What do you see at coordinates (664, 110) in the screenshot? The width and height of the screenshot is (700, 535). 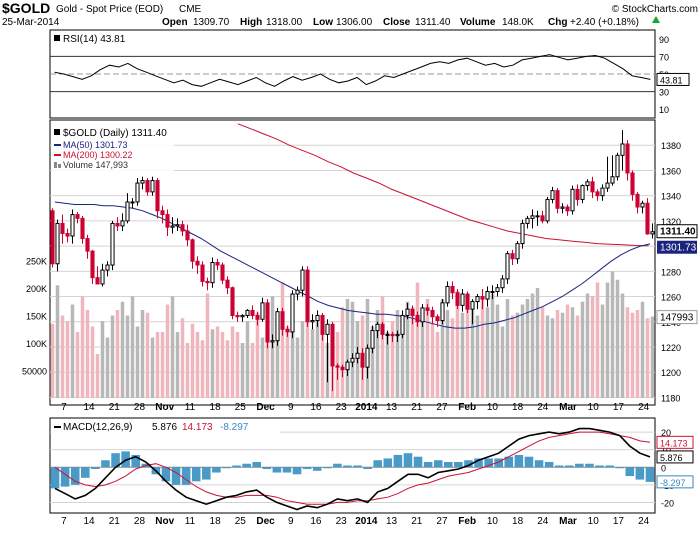 I see `rsi-tick-label: 10` at bounding box center [664, 110].